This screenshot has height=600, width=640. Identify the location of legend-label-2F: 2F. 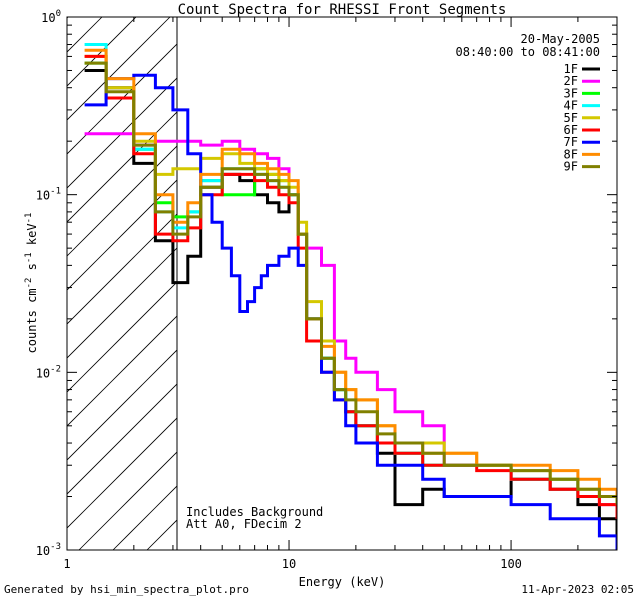
(571, 81).